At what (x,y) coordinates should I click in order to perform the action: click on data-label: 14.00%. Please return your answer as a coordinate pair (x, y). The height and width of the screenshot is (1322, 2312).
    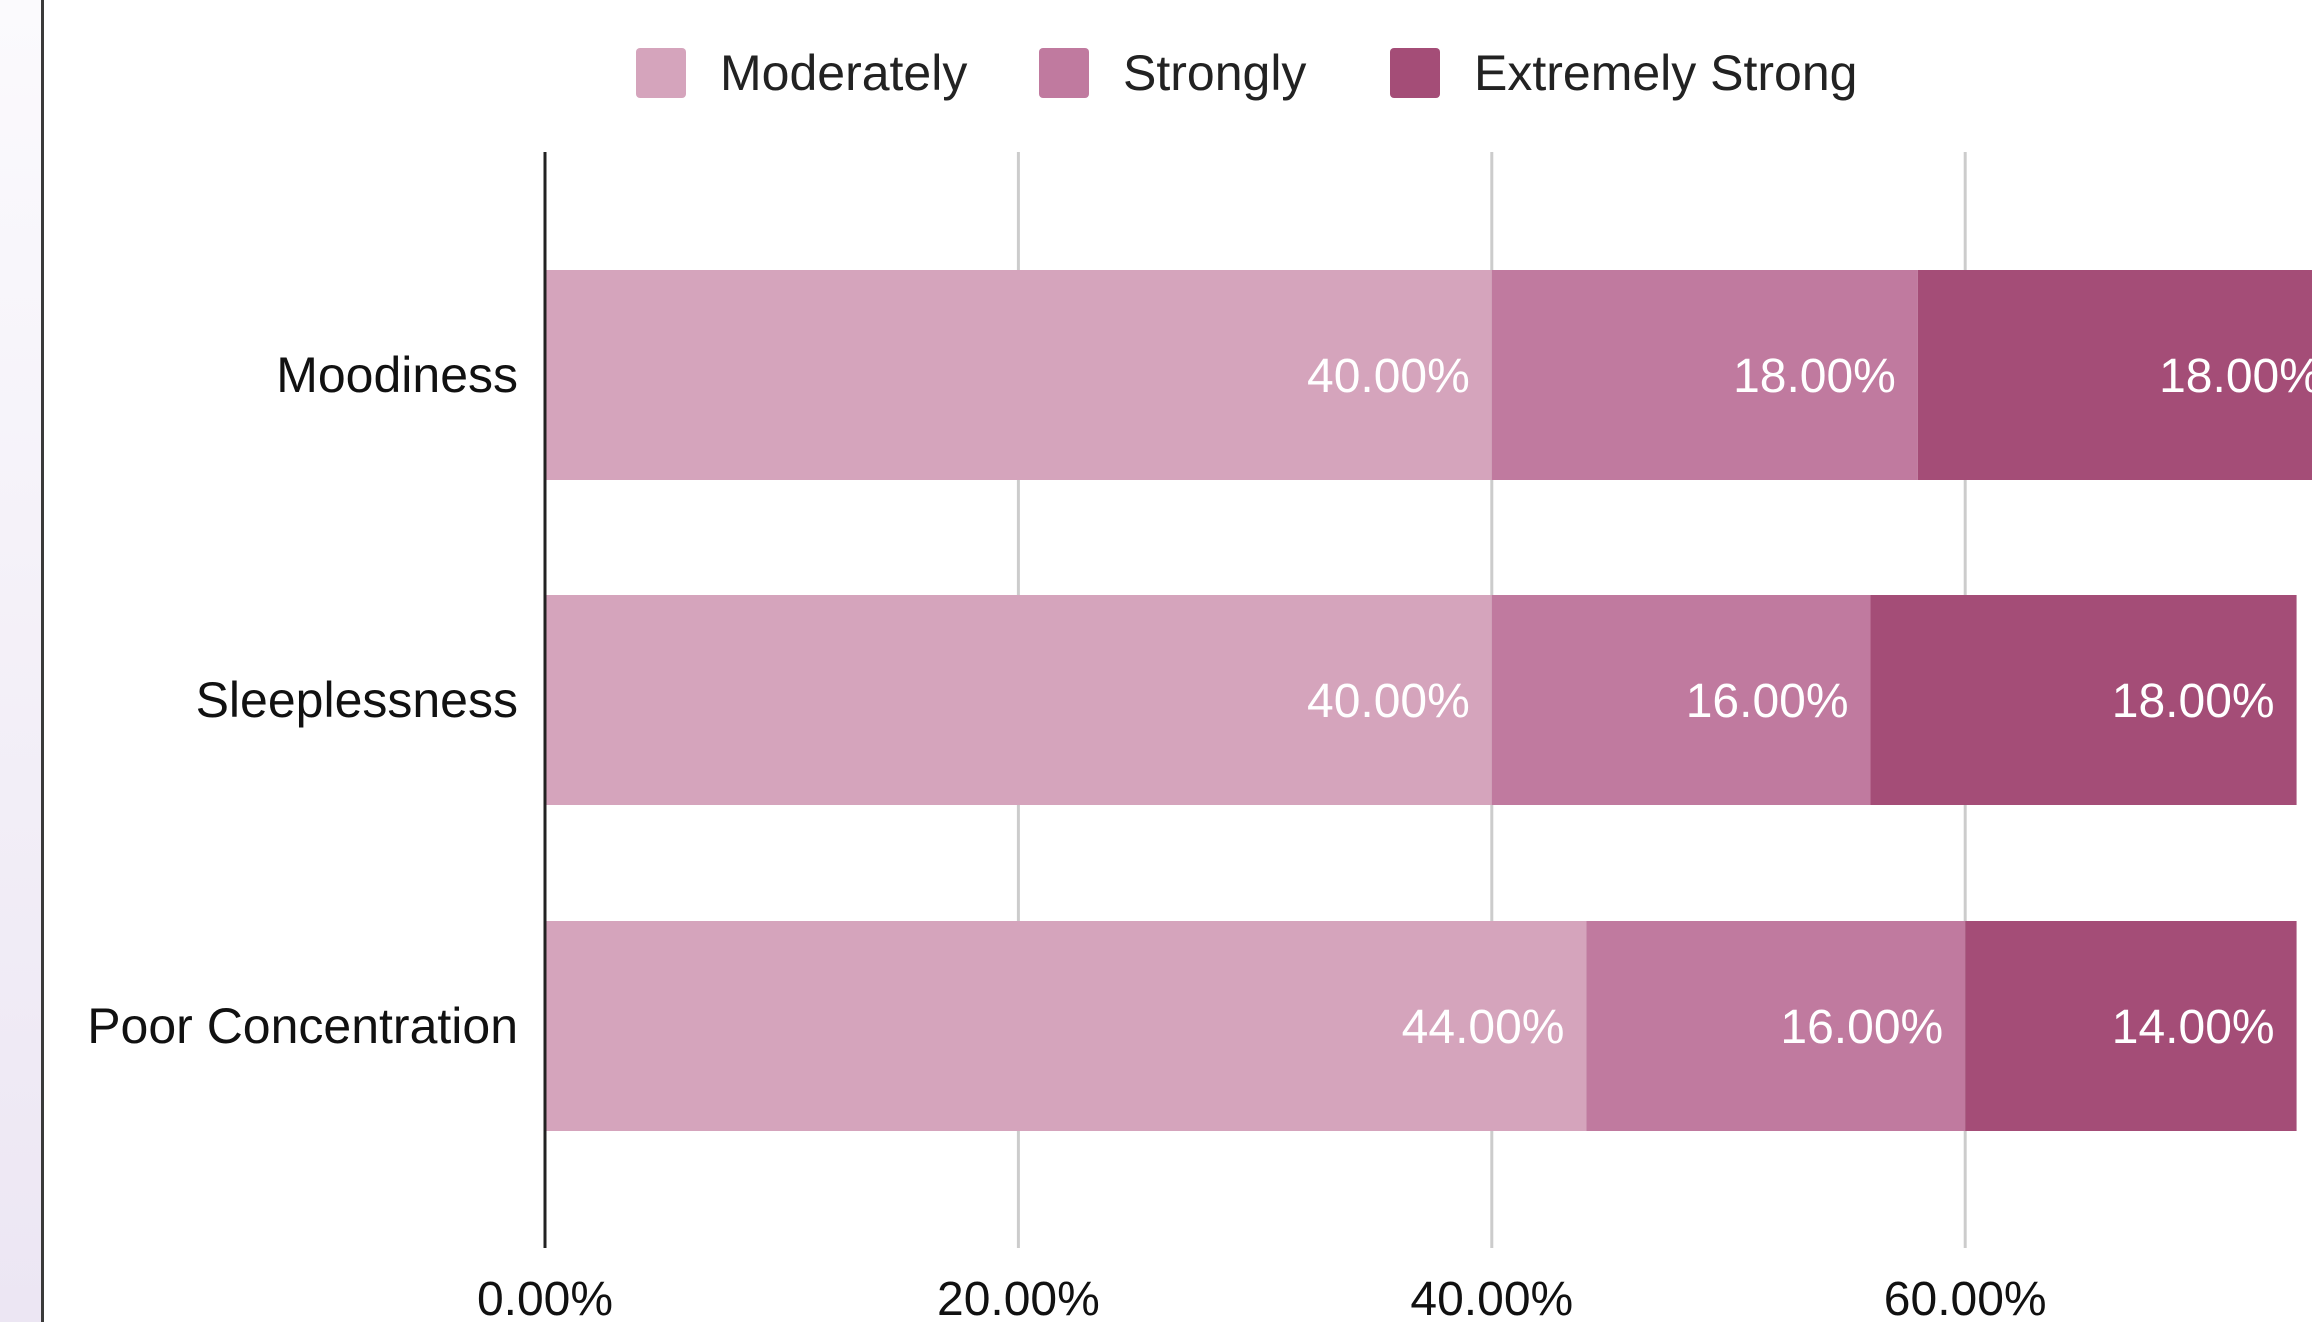
    Looking at the image, I should click on (2193, 1027).